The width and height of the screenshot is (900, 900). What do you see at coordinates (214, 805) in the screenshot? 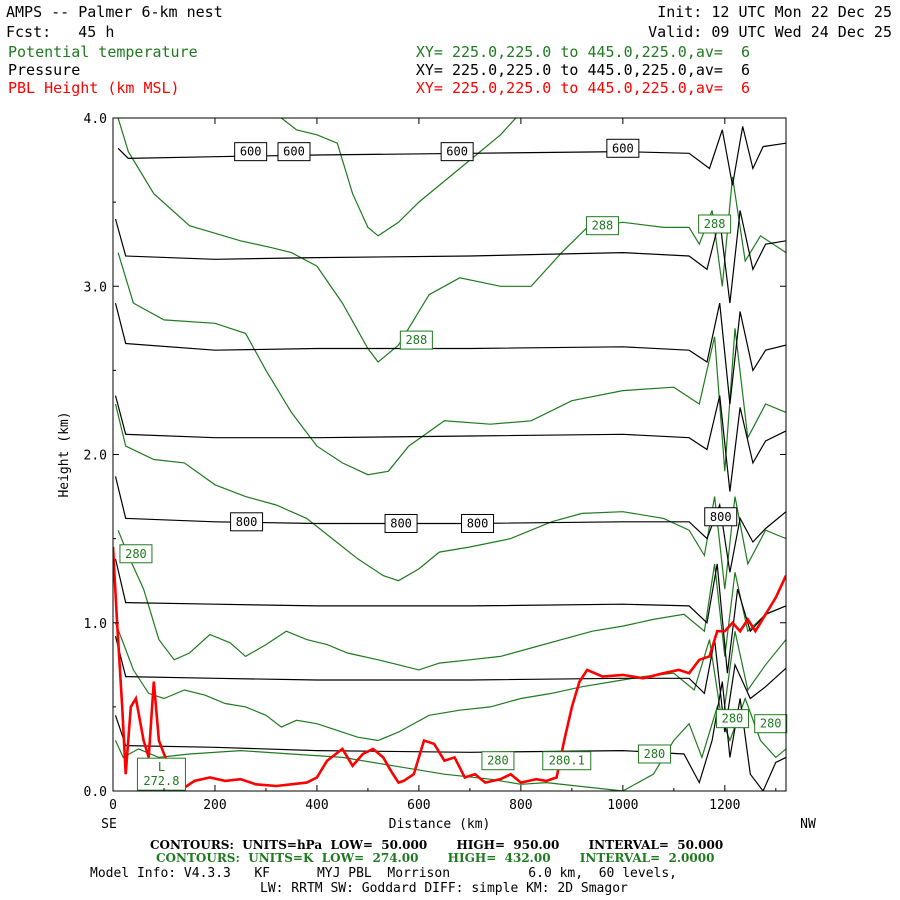
I see `x-tick-label: 200` at bounding box center [214, 805].